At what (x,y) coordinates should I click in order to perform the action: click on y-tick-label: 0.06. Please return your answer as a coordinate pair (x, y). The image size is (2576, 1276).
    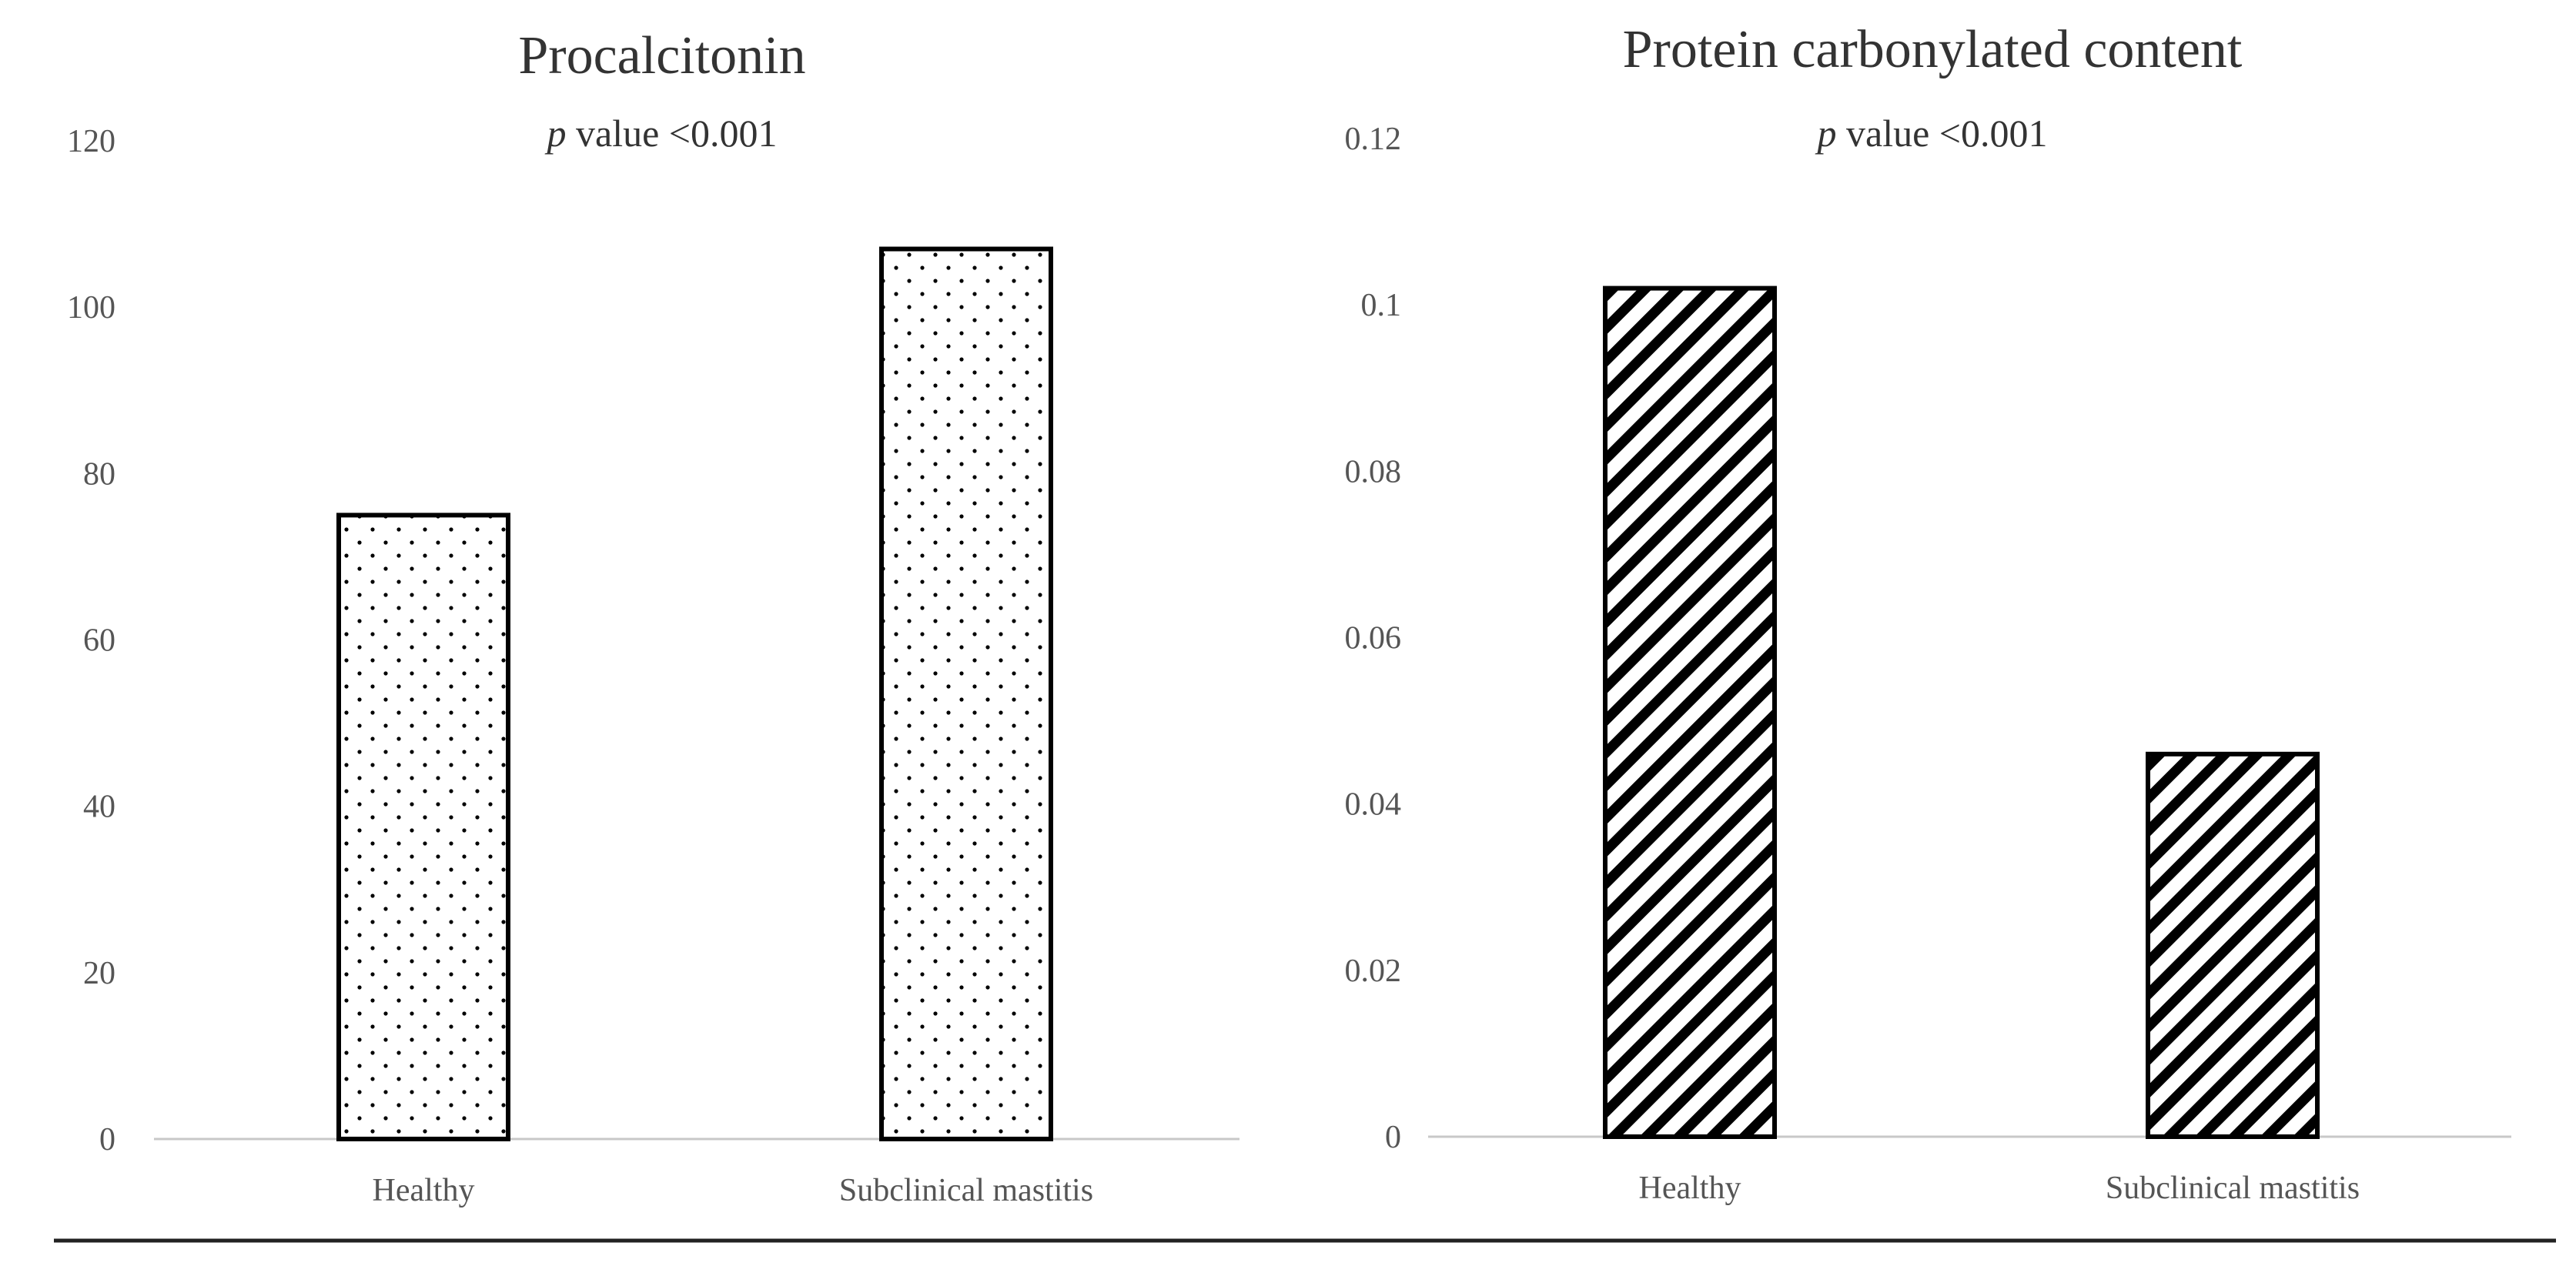
    Looking at the image, I should click on (1374, 638).